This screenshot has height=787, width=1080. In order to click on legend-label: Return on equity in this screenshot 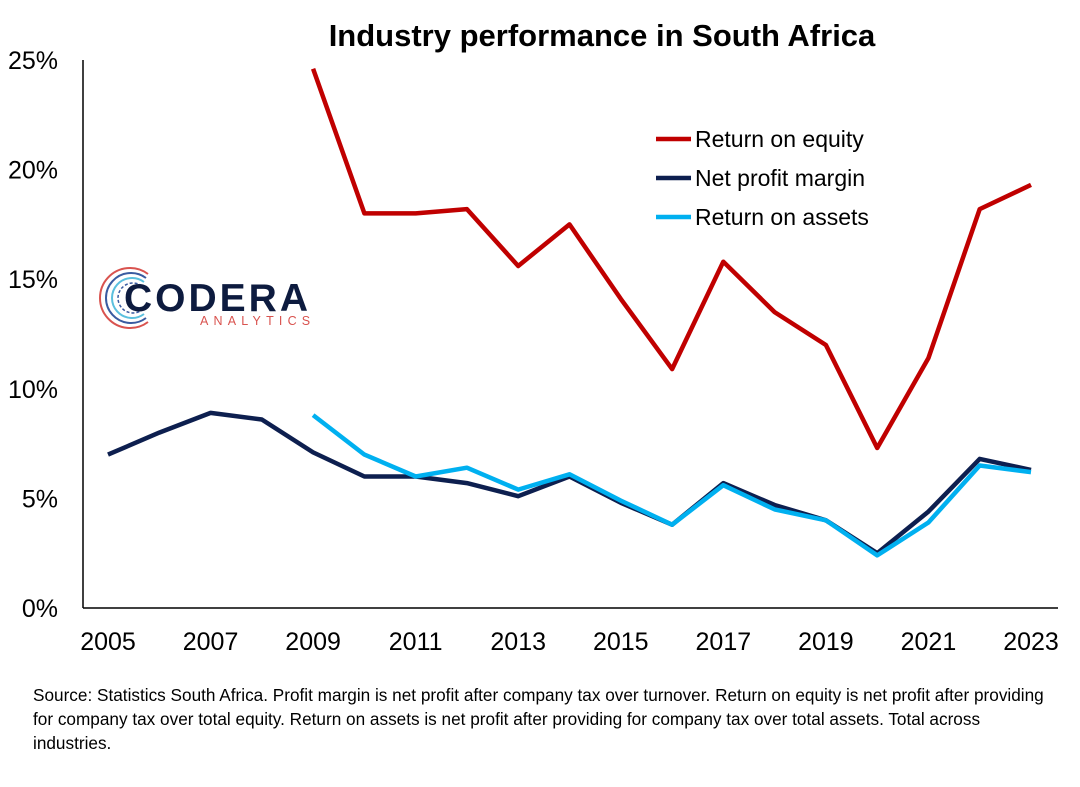, I will do `click(779, 139)`.